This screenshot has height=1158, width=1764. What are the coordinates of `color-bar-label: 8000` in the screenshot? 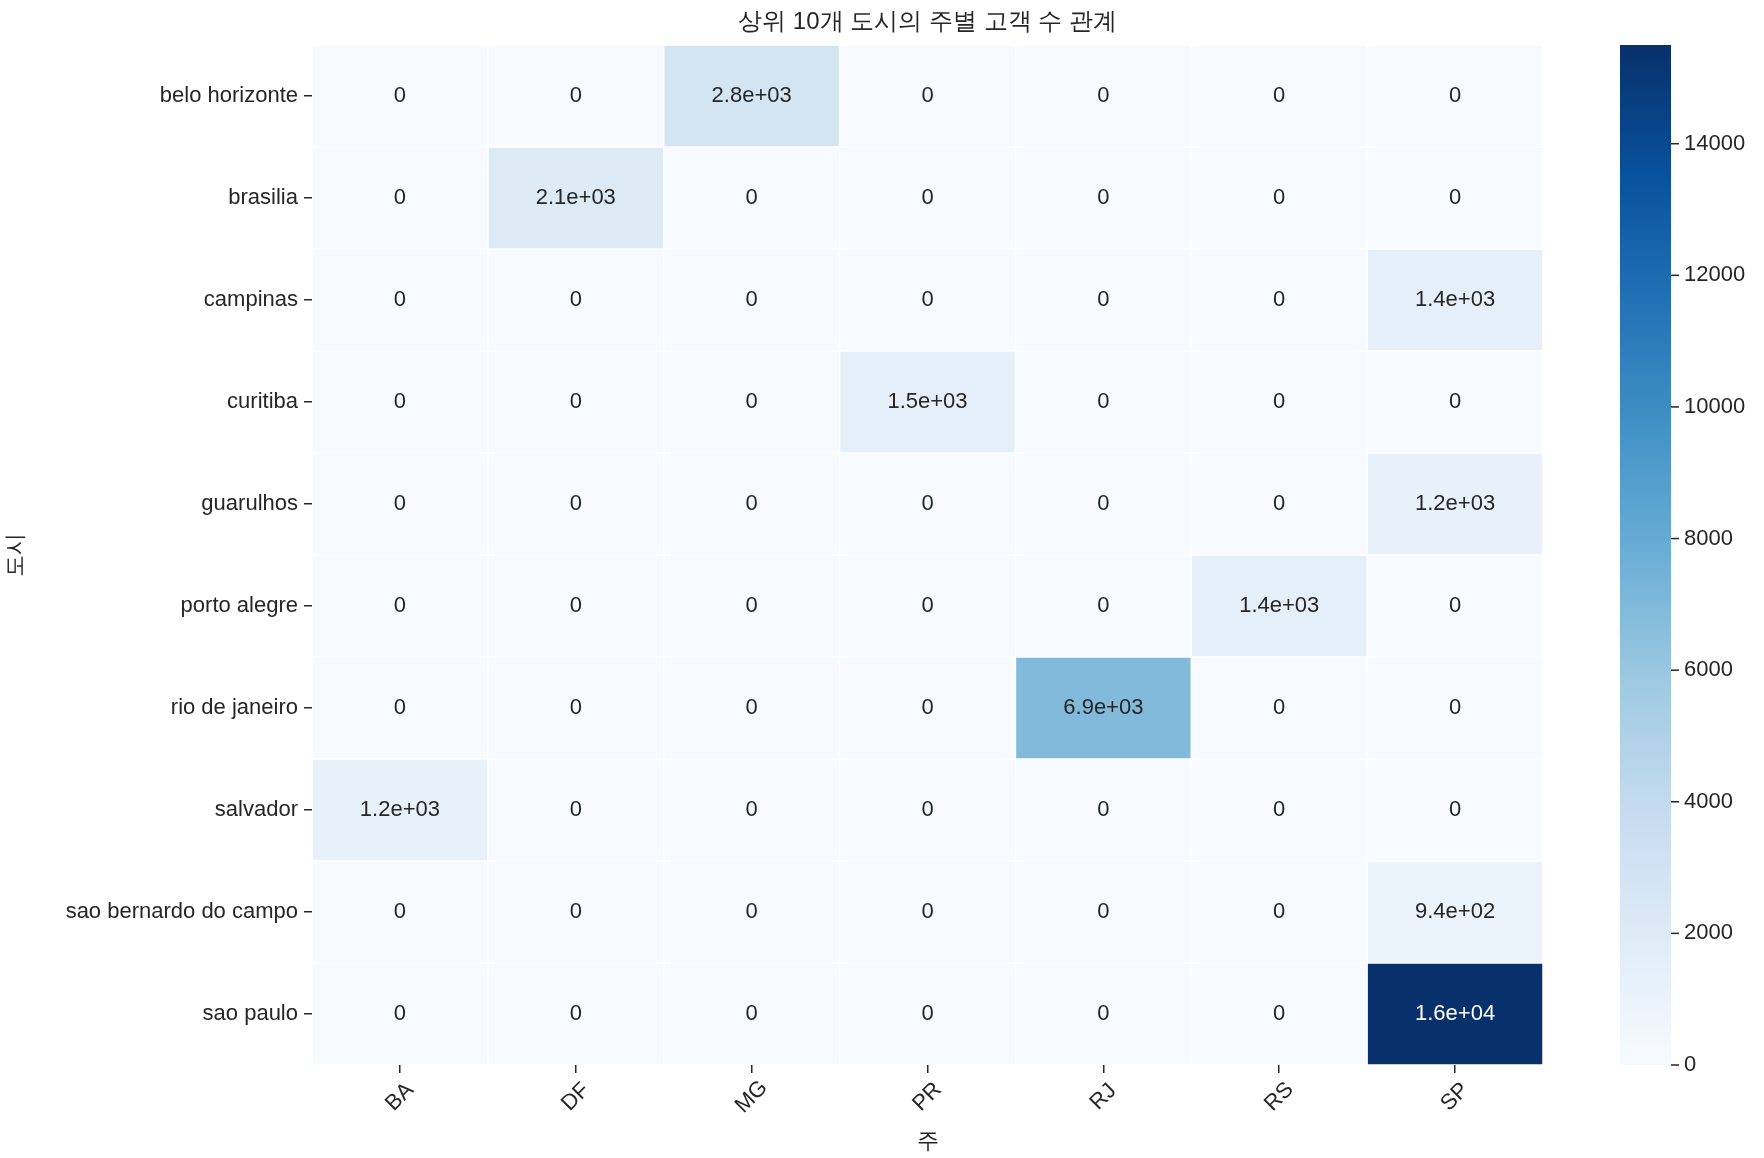 It's located at (1708, 537).